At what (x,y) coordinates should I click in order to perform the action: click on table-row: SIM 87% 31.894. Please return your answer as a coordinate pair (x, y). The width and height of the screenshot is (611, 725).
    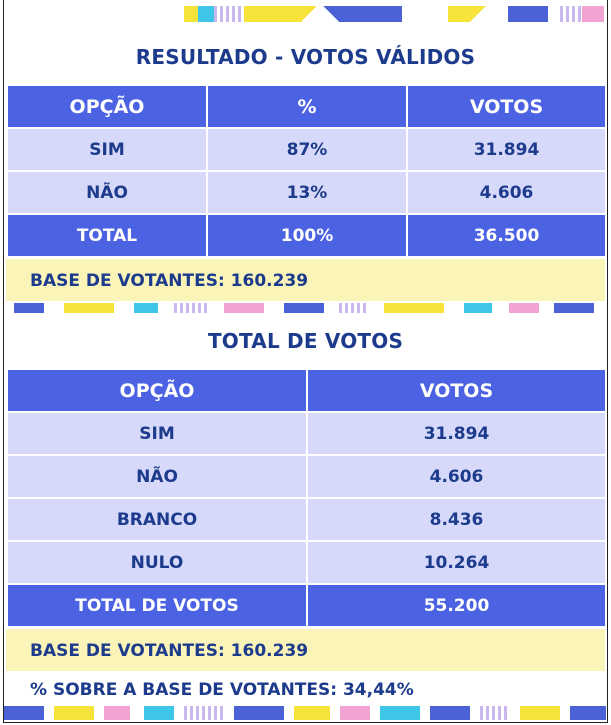
    Looking at the image, I should click on (306, 149).